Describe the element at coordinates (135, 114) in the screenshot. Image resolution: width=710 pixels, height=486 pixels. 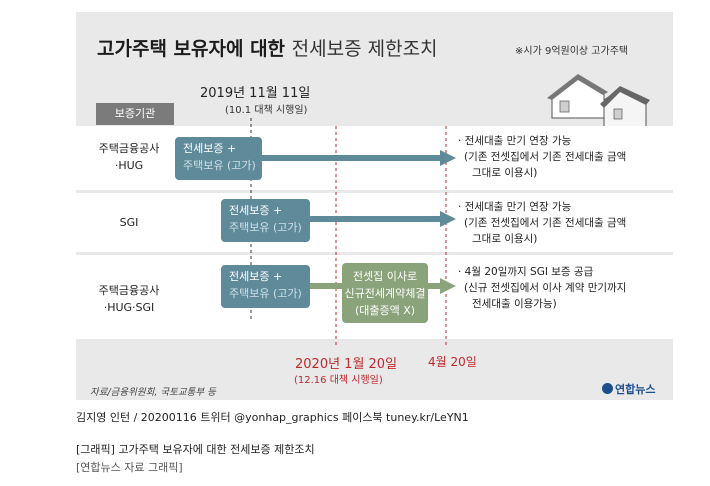
I see `org-header: 보증기관` at that location.